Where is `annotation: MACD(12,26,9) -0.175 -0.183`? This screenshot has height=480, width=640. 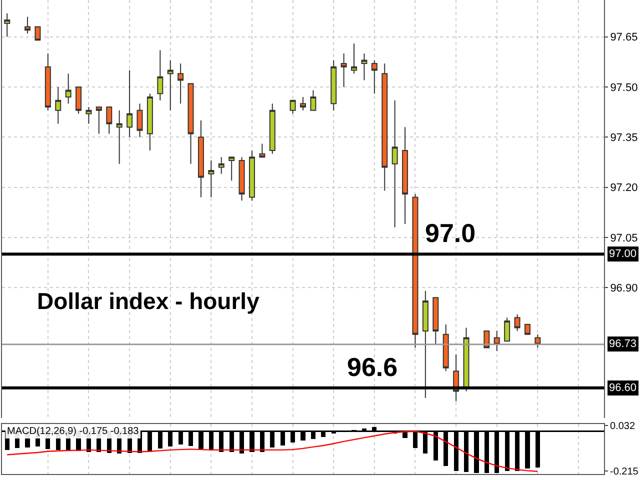 annotation: MACD(12,26,9) -0.175 -0.183 is located at coordinates (73, 431).